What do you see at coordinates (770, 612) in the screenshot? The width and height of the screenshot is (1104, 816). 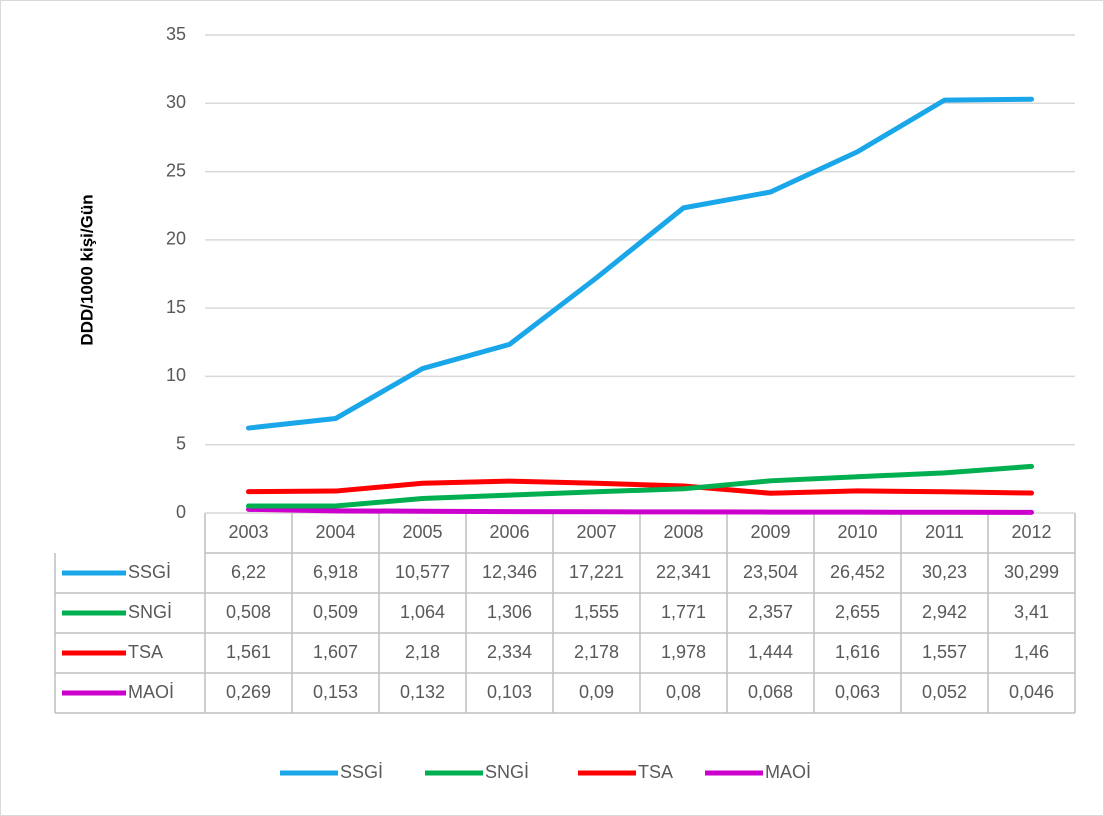 I see `table-value: 2,357` at bounding box center [770, 612].